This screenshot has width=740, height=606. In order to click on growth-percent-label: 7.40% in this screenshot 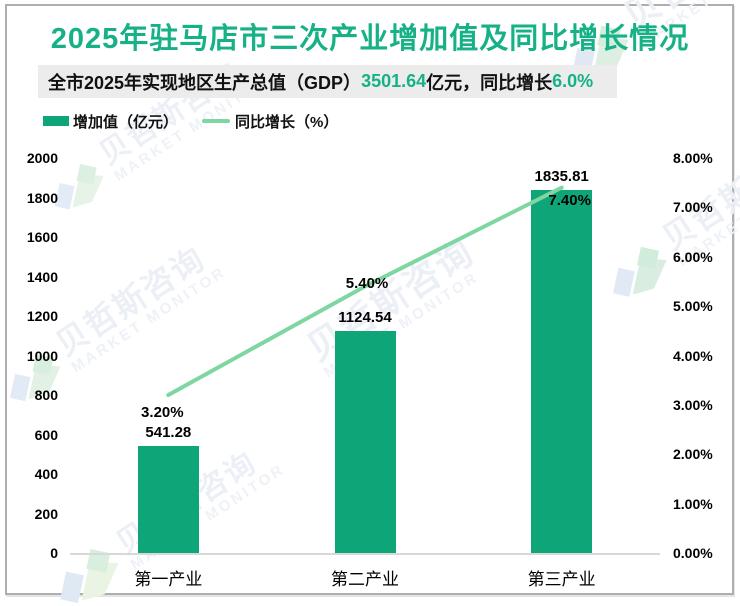, I will do `click(569, 200)`.